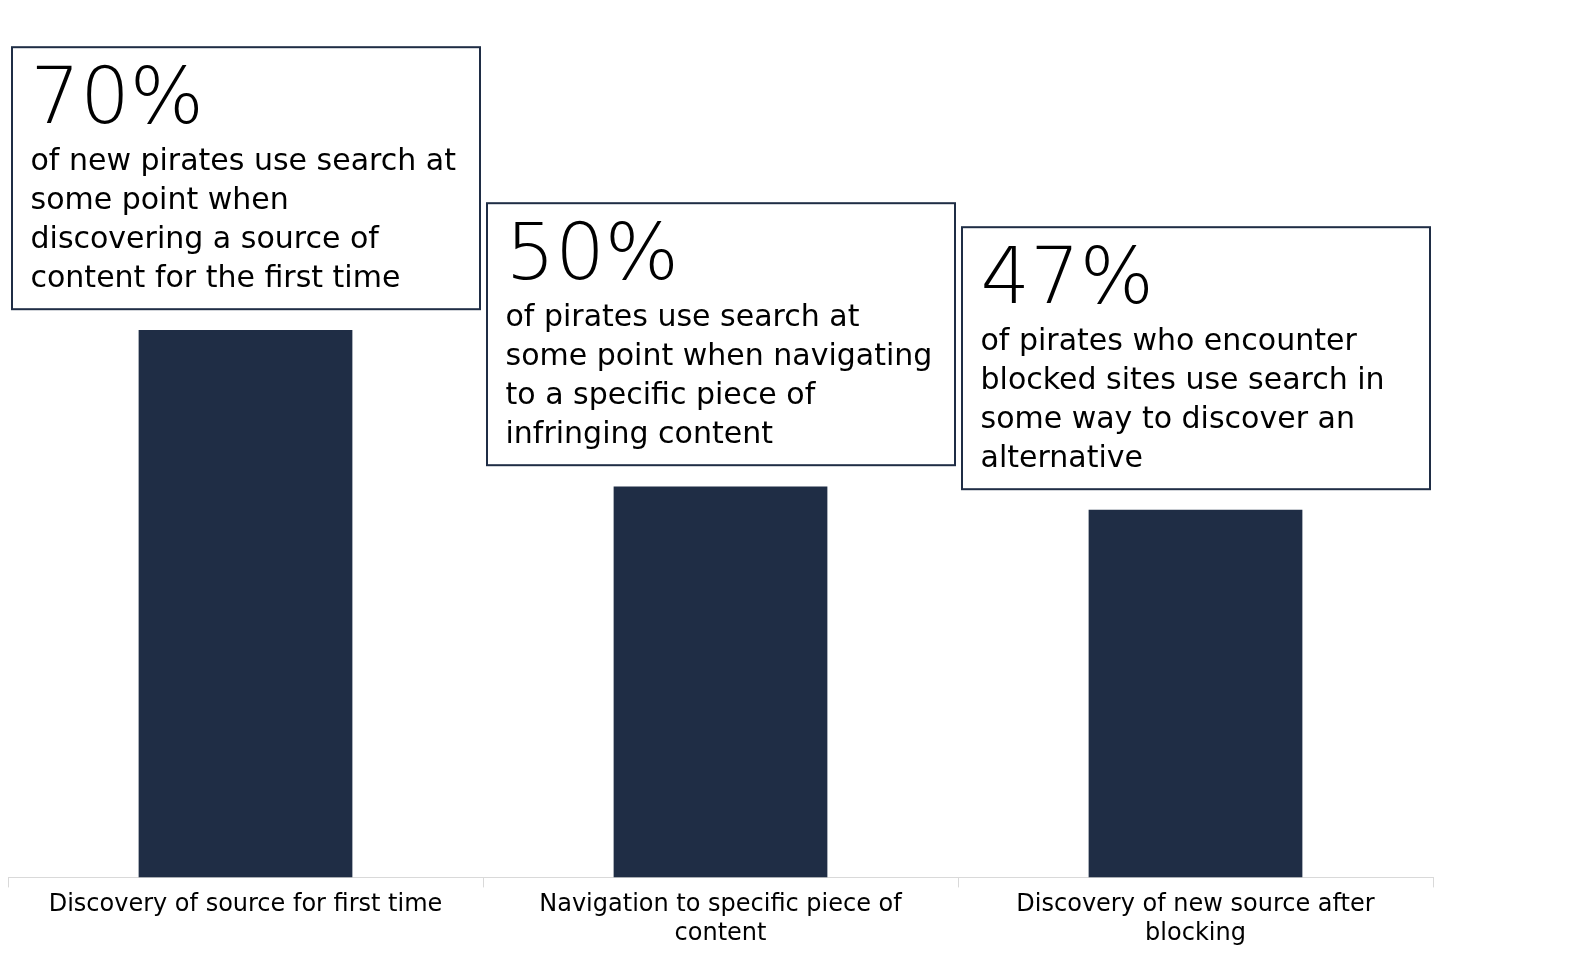 The width and height of the screenshot is (1583, 961). Describe the element at coordinates (592, 252) in the screenshot. I see `data-label: 50%` at that location.